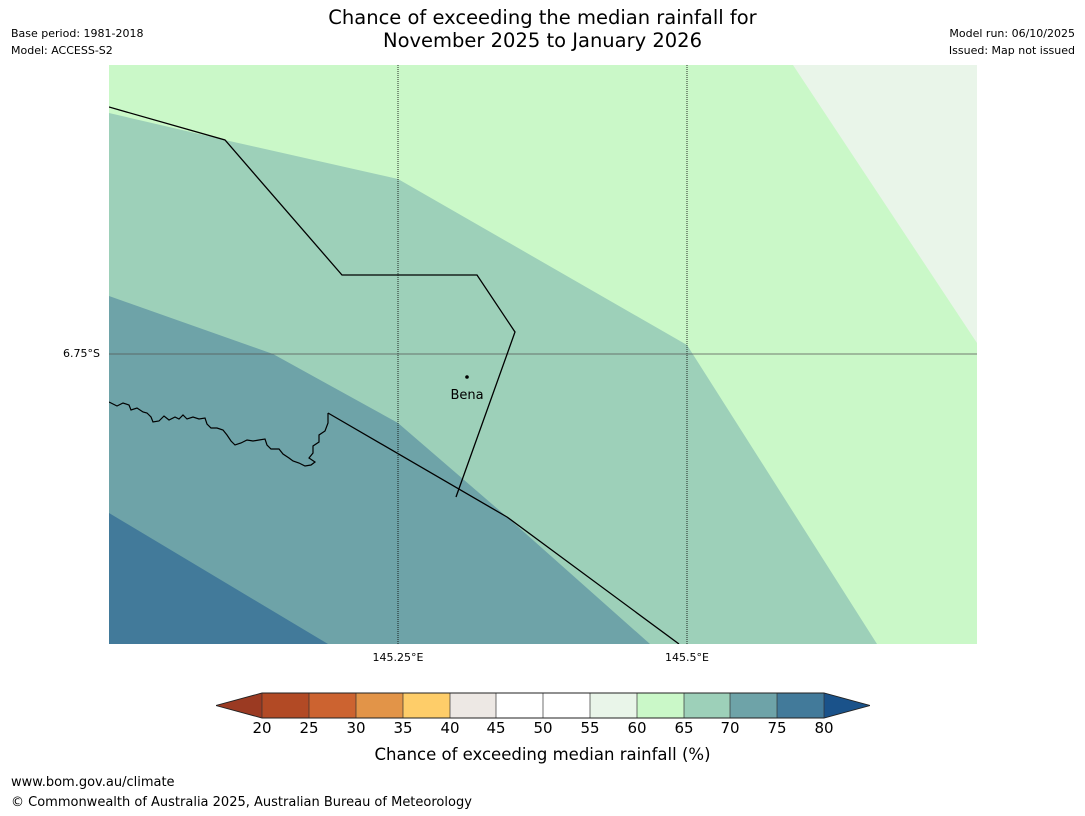 Image resolution: width=1085 pixels, height=816 pixels. Describe the element at coordinates (684, 728) in the screenshot. I see `colorbar-tick: 65` at that location.